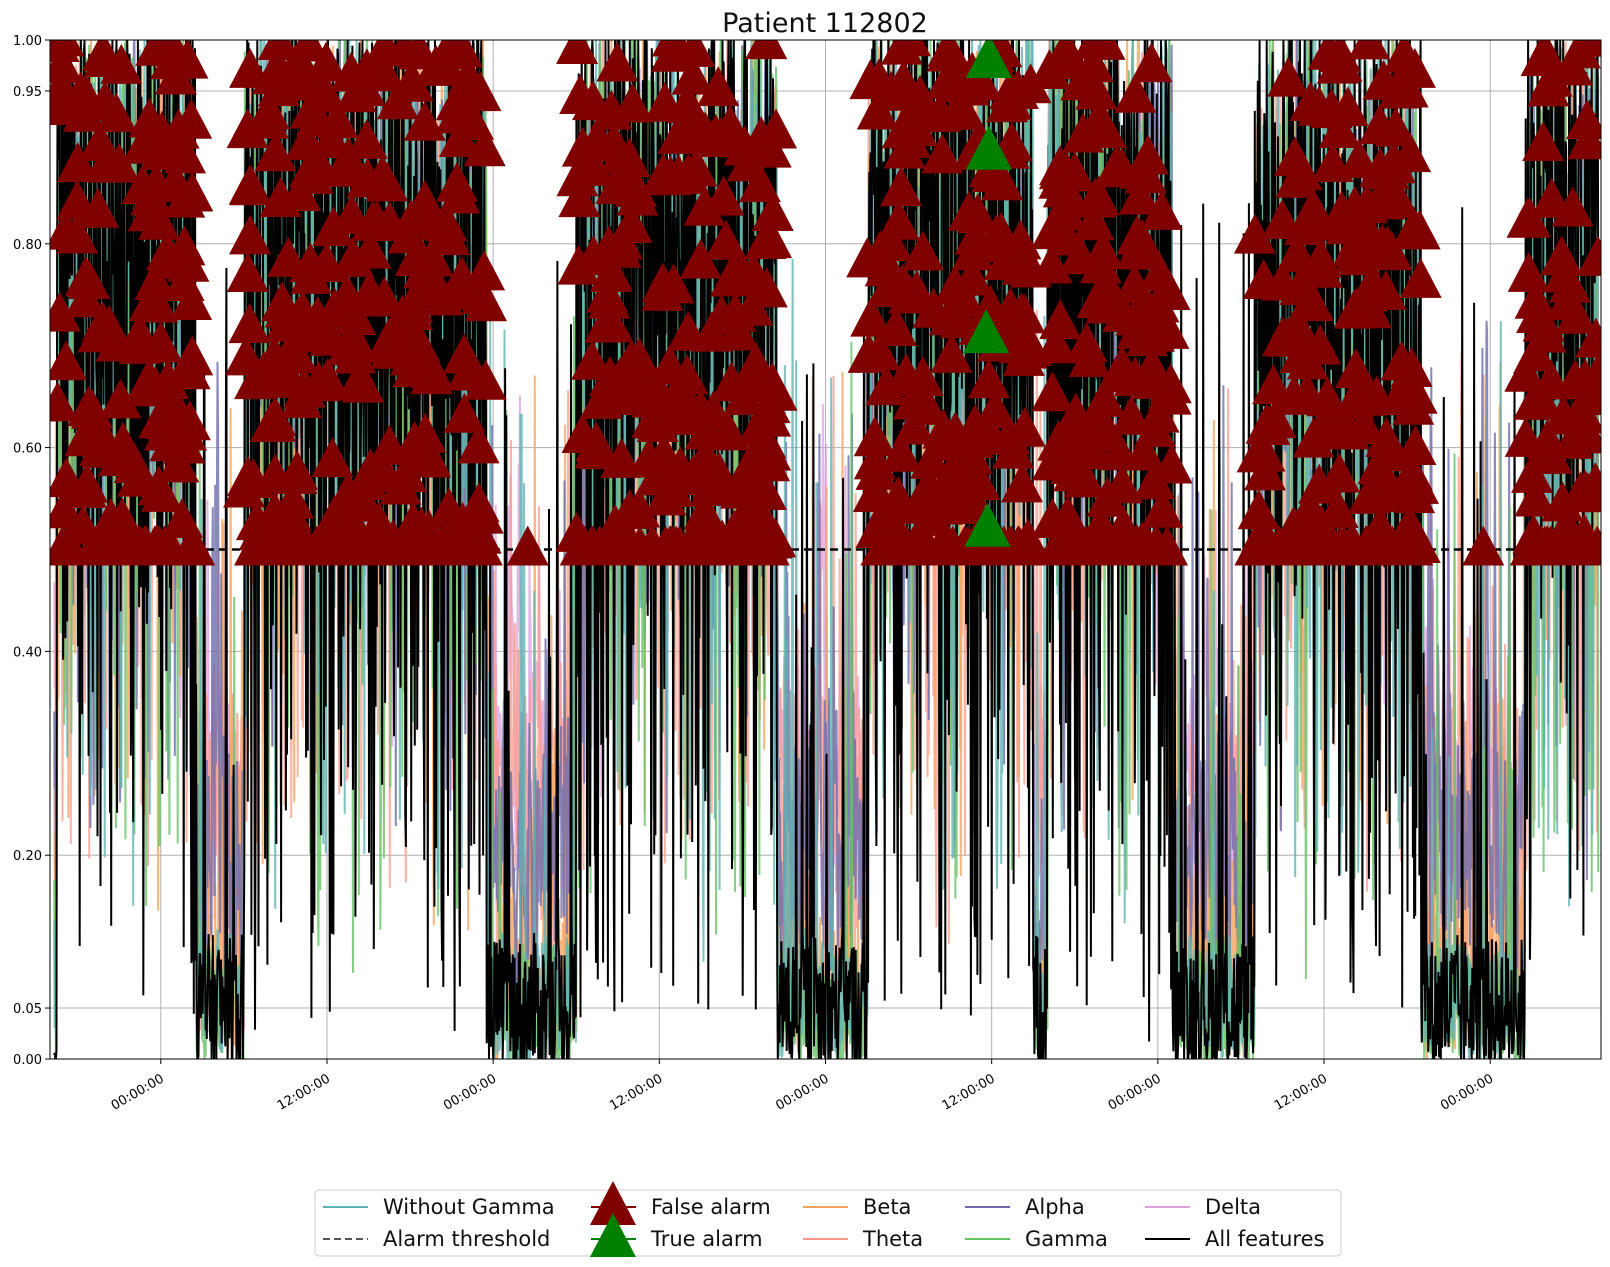  What do you see at coordinates (1036, 1239) in the screenshot?
I see `legend-item-gamma: Gamma` at bounding box center [1036, 1239].